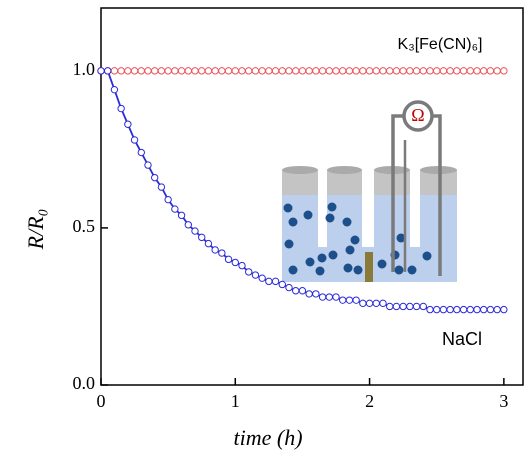  Describe the element at coordinates (369, 180) in the screenshot. I see `caps` at that location.